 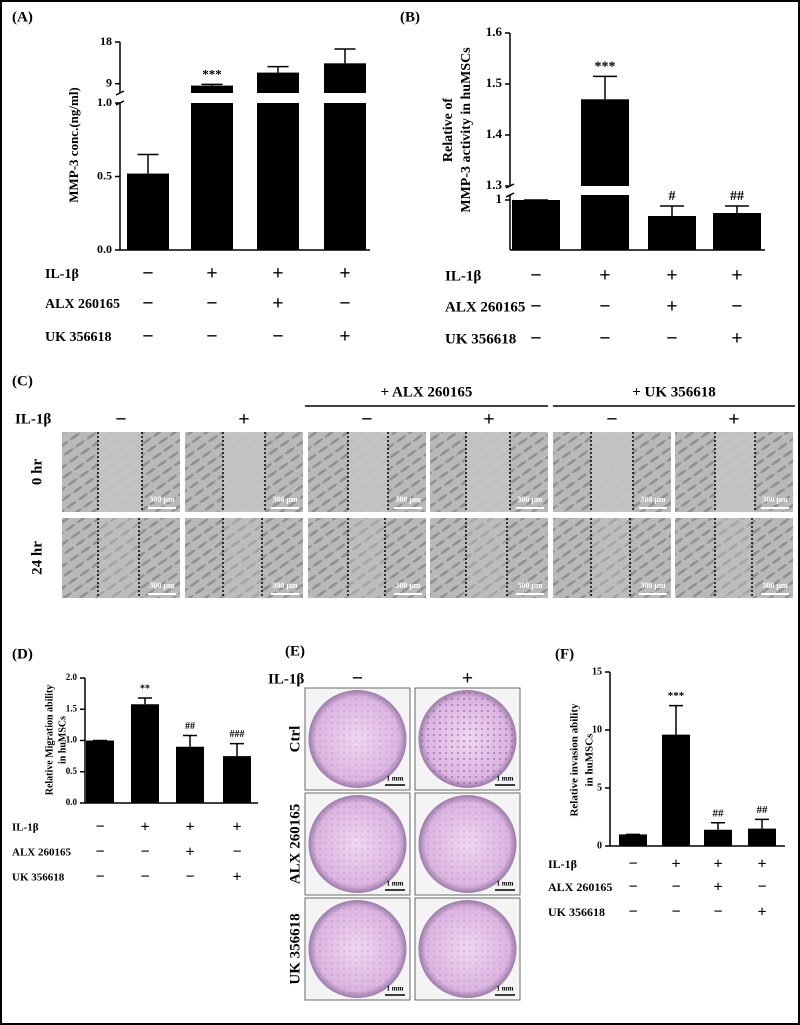 What do you see at coordinates (73, 145) in the screenshot?
I see `y-axis-label: MMP-3 conc.(ng/ml)` at bounding box center [73, 145].